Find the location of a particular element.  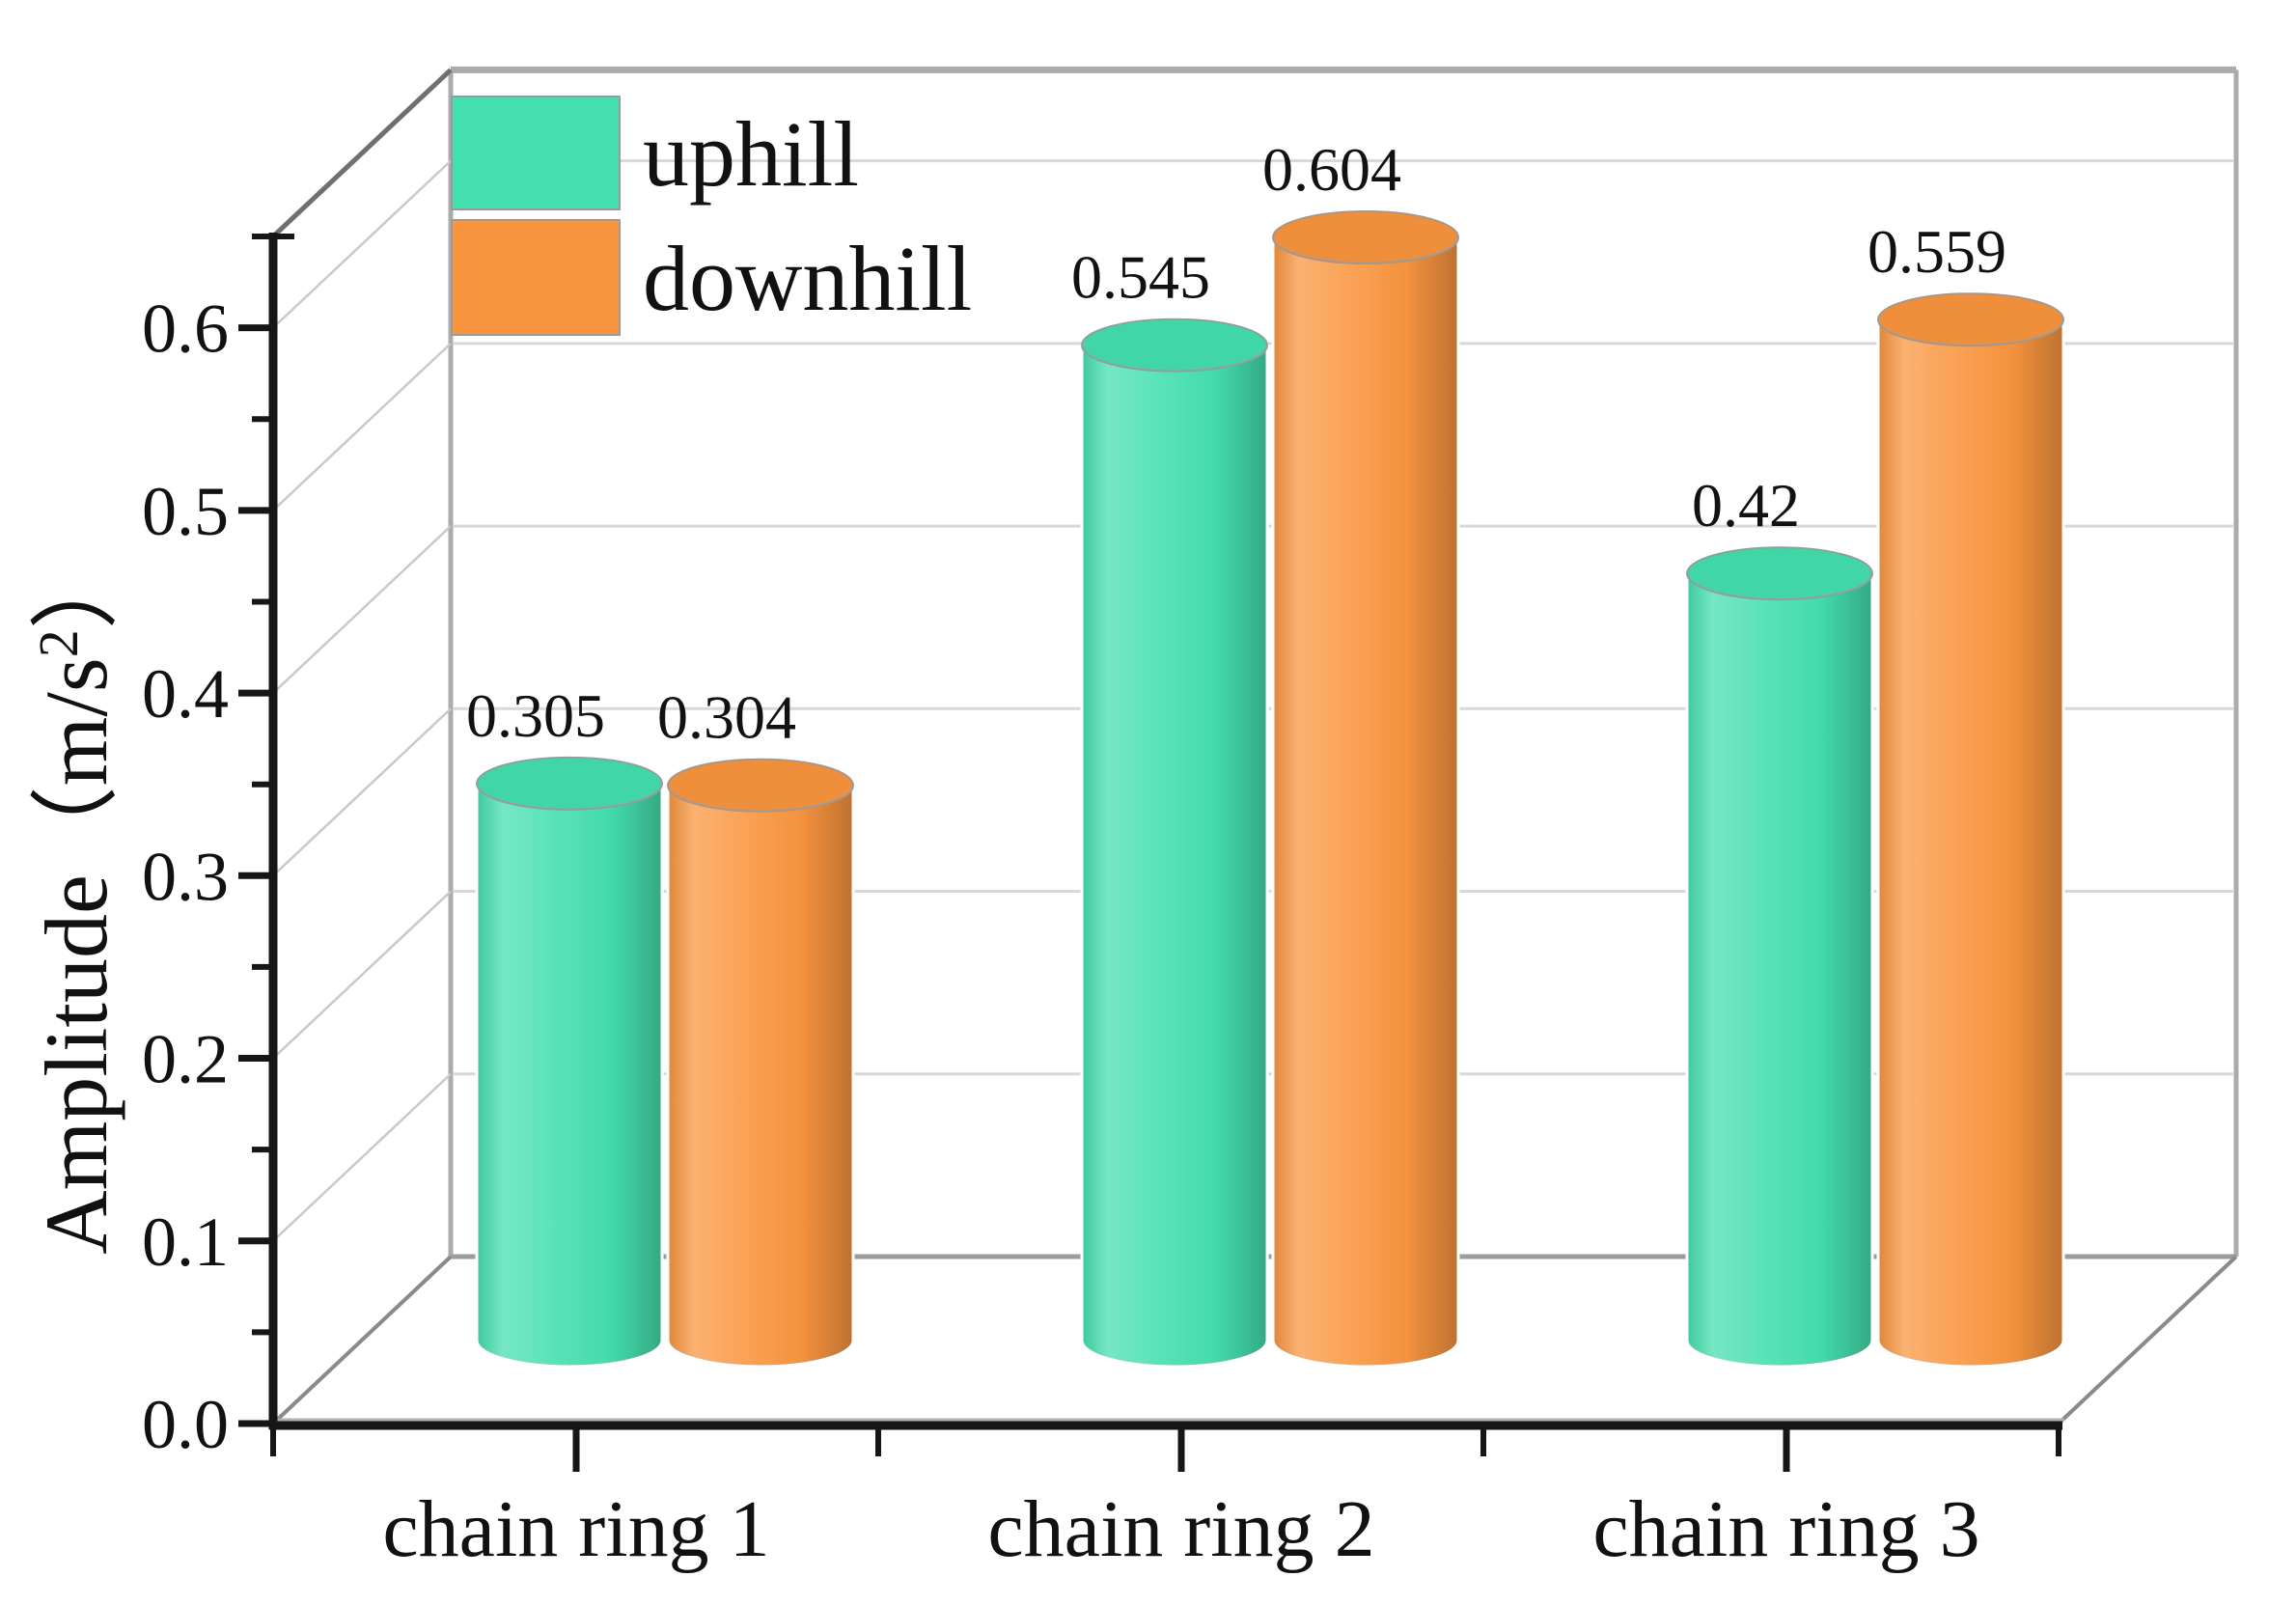

y-tick-label: 0.5 is located at coordinates (185, 511).